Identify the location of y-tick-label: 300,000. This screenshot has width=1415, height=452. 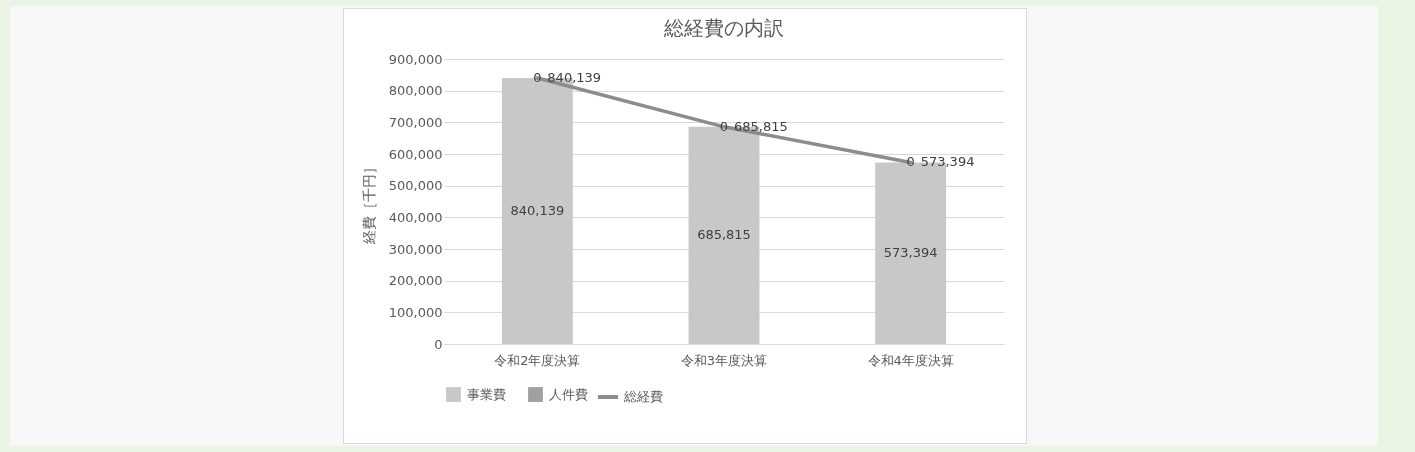
(415, 249).